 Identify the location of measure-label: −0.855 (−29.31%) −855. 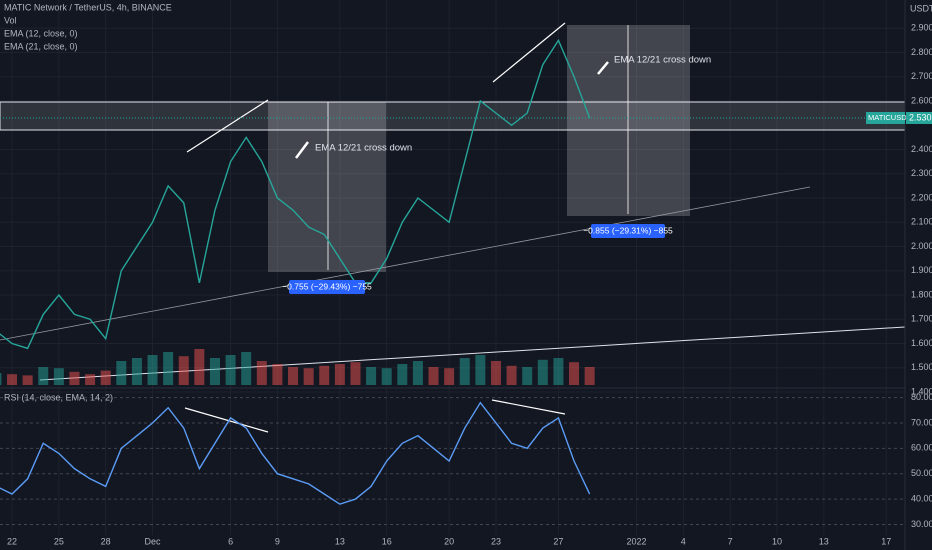
(628, 230).